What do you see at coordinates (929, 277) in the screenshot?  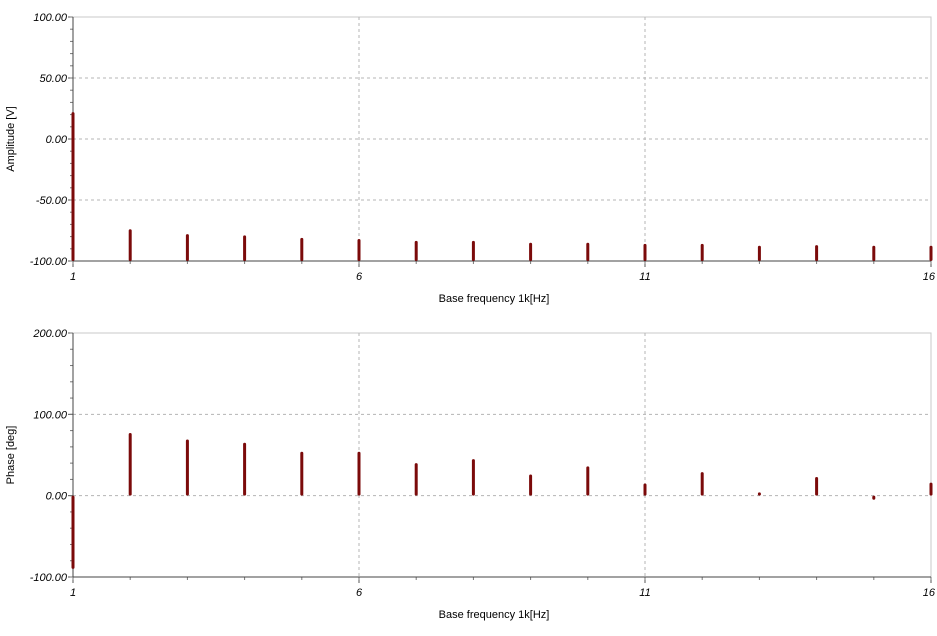 I see `panel1-x-tick-label: 16` at bounding box center [929, 277].